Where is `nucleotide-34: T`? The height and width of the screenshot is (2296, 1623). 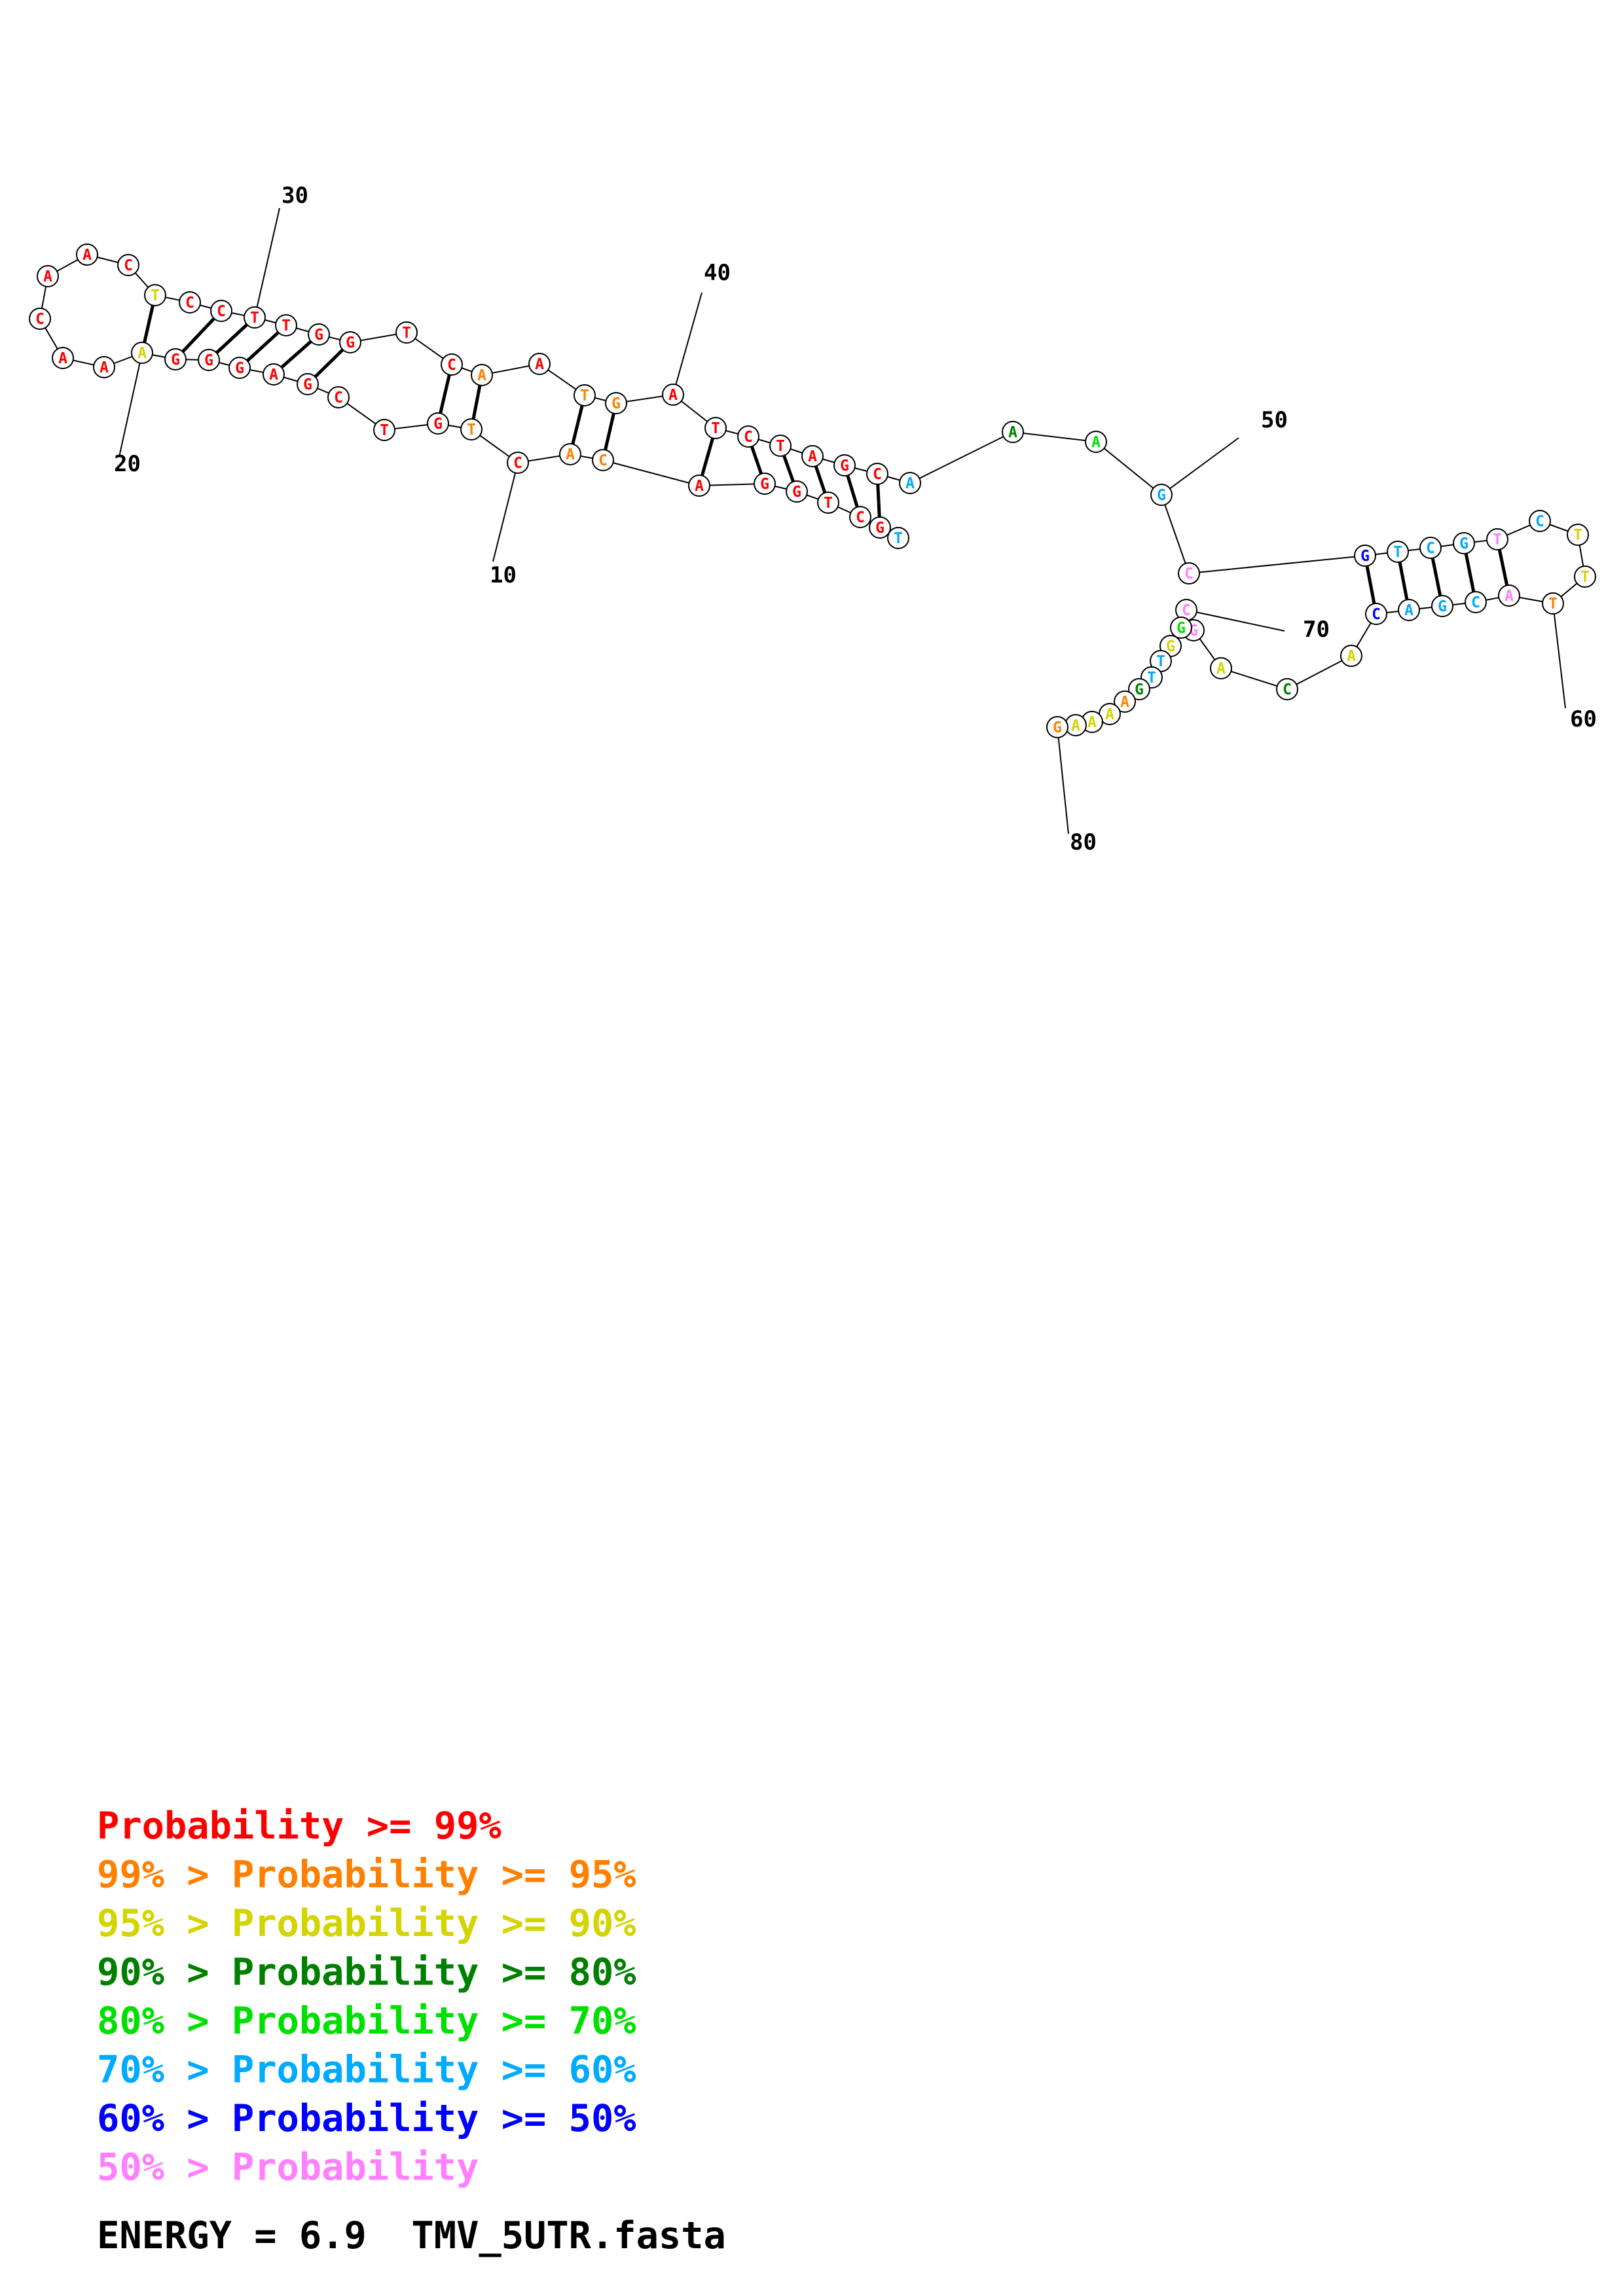
nucleotide-34: T is located at coordinates (406, 332).